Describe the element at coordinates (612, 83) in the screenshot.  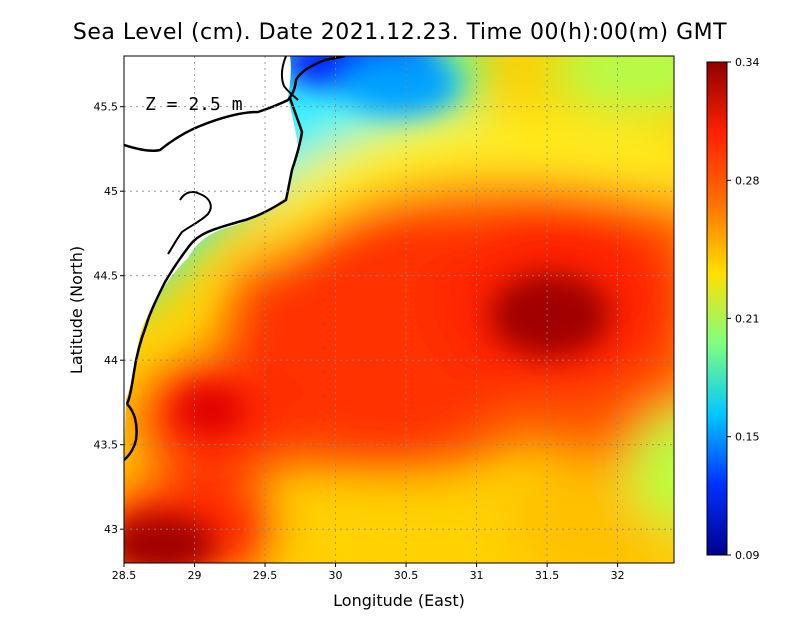
I see `field-green-northeast` at that location.